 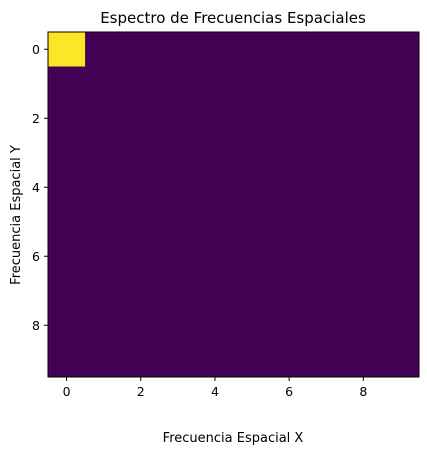 I want to click on heatmap-cell-r0-c6, so click(x=289, y=49).